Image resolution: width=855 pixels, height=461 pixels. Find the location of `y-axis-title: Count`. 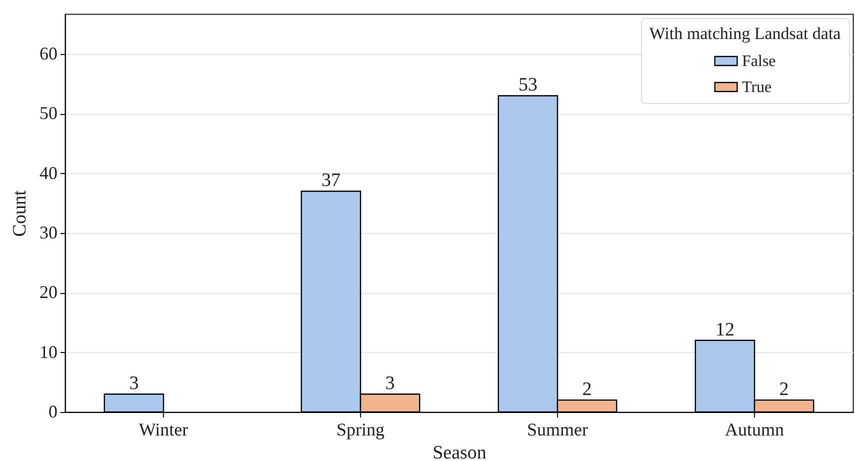

y-axis-title: Count is located at coordinates (20, 213).